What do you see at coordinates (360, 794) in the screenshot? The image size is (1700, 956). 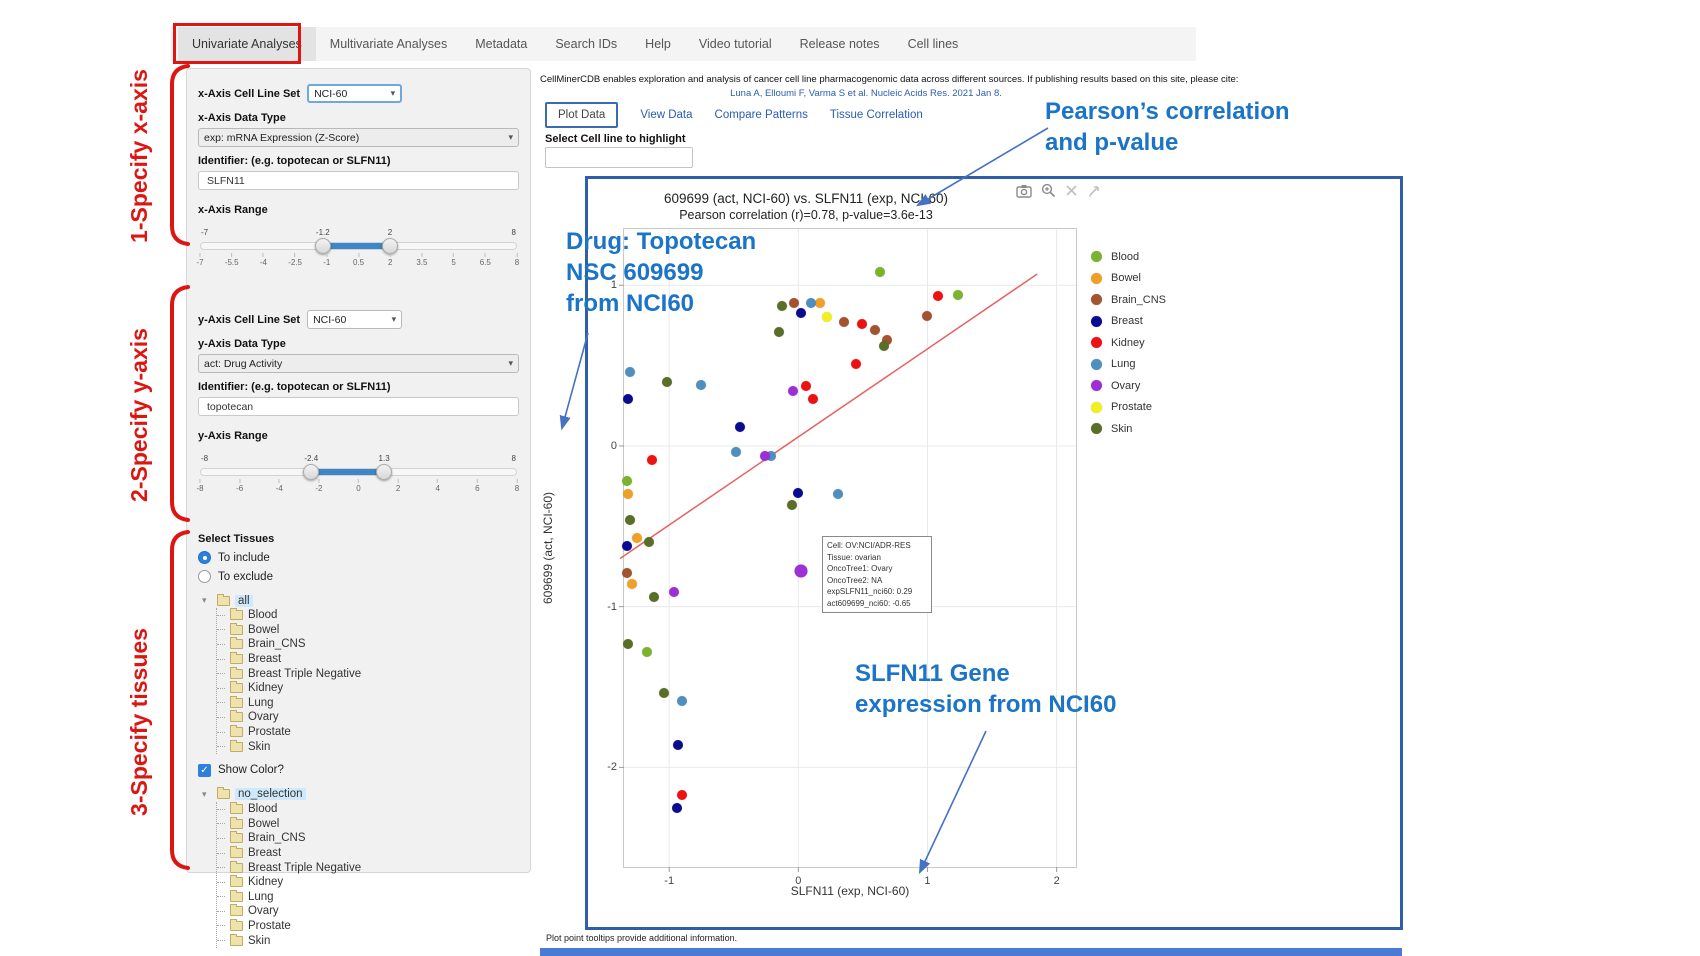 I see `tree-root-no_selection: ▾ no_selection` at bounding box center [360, 794].